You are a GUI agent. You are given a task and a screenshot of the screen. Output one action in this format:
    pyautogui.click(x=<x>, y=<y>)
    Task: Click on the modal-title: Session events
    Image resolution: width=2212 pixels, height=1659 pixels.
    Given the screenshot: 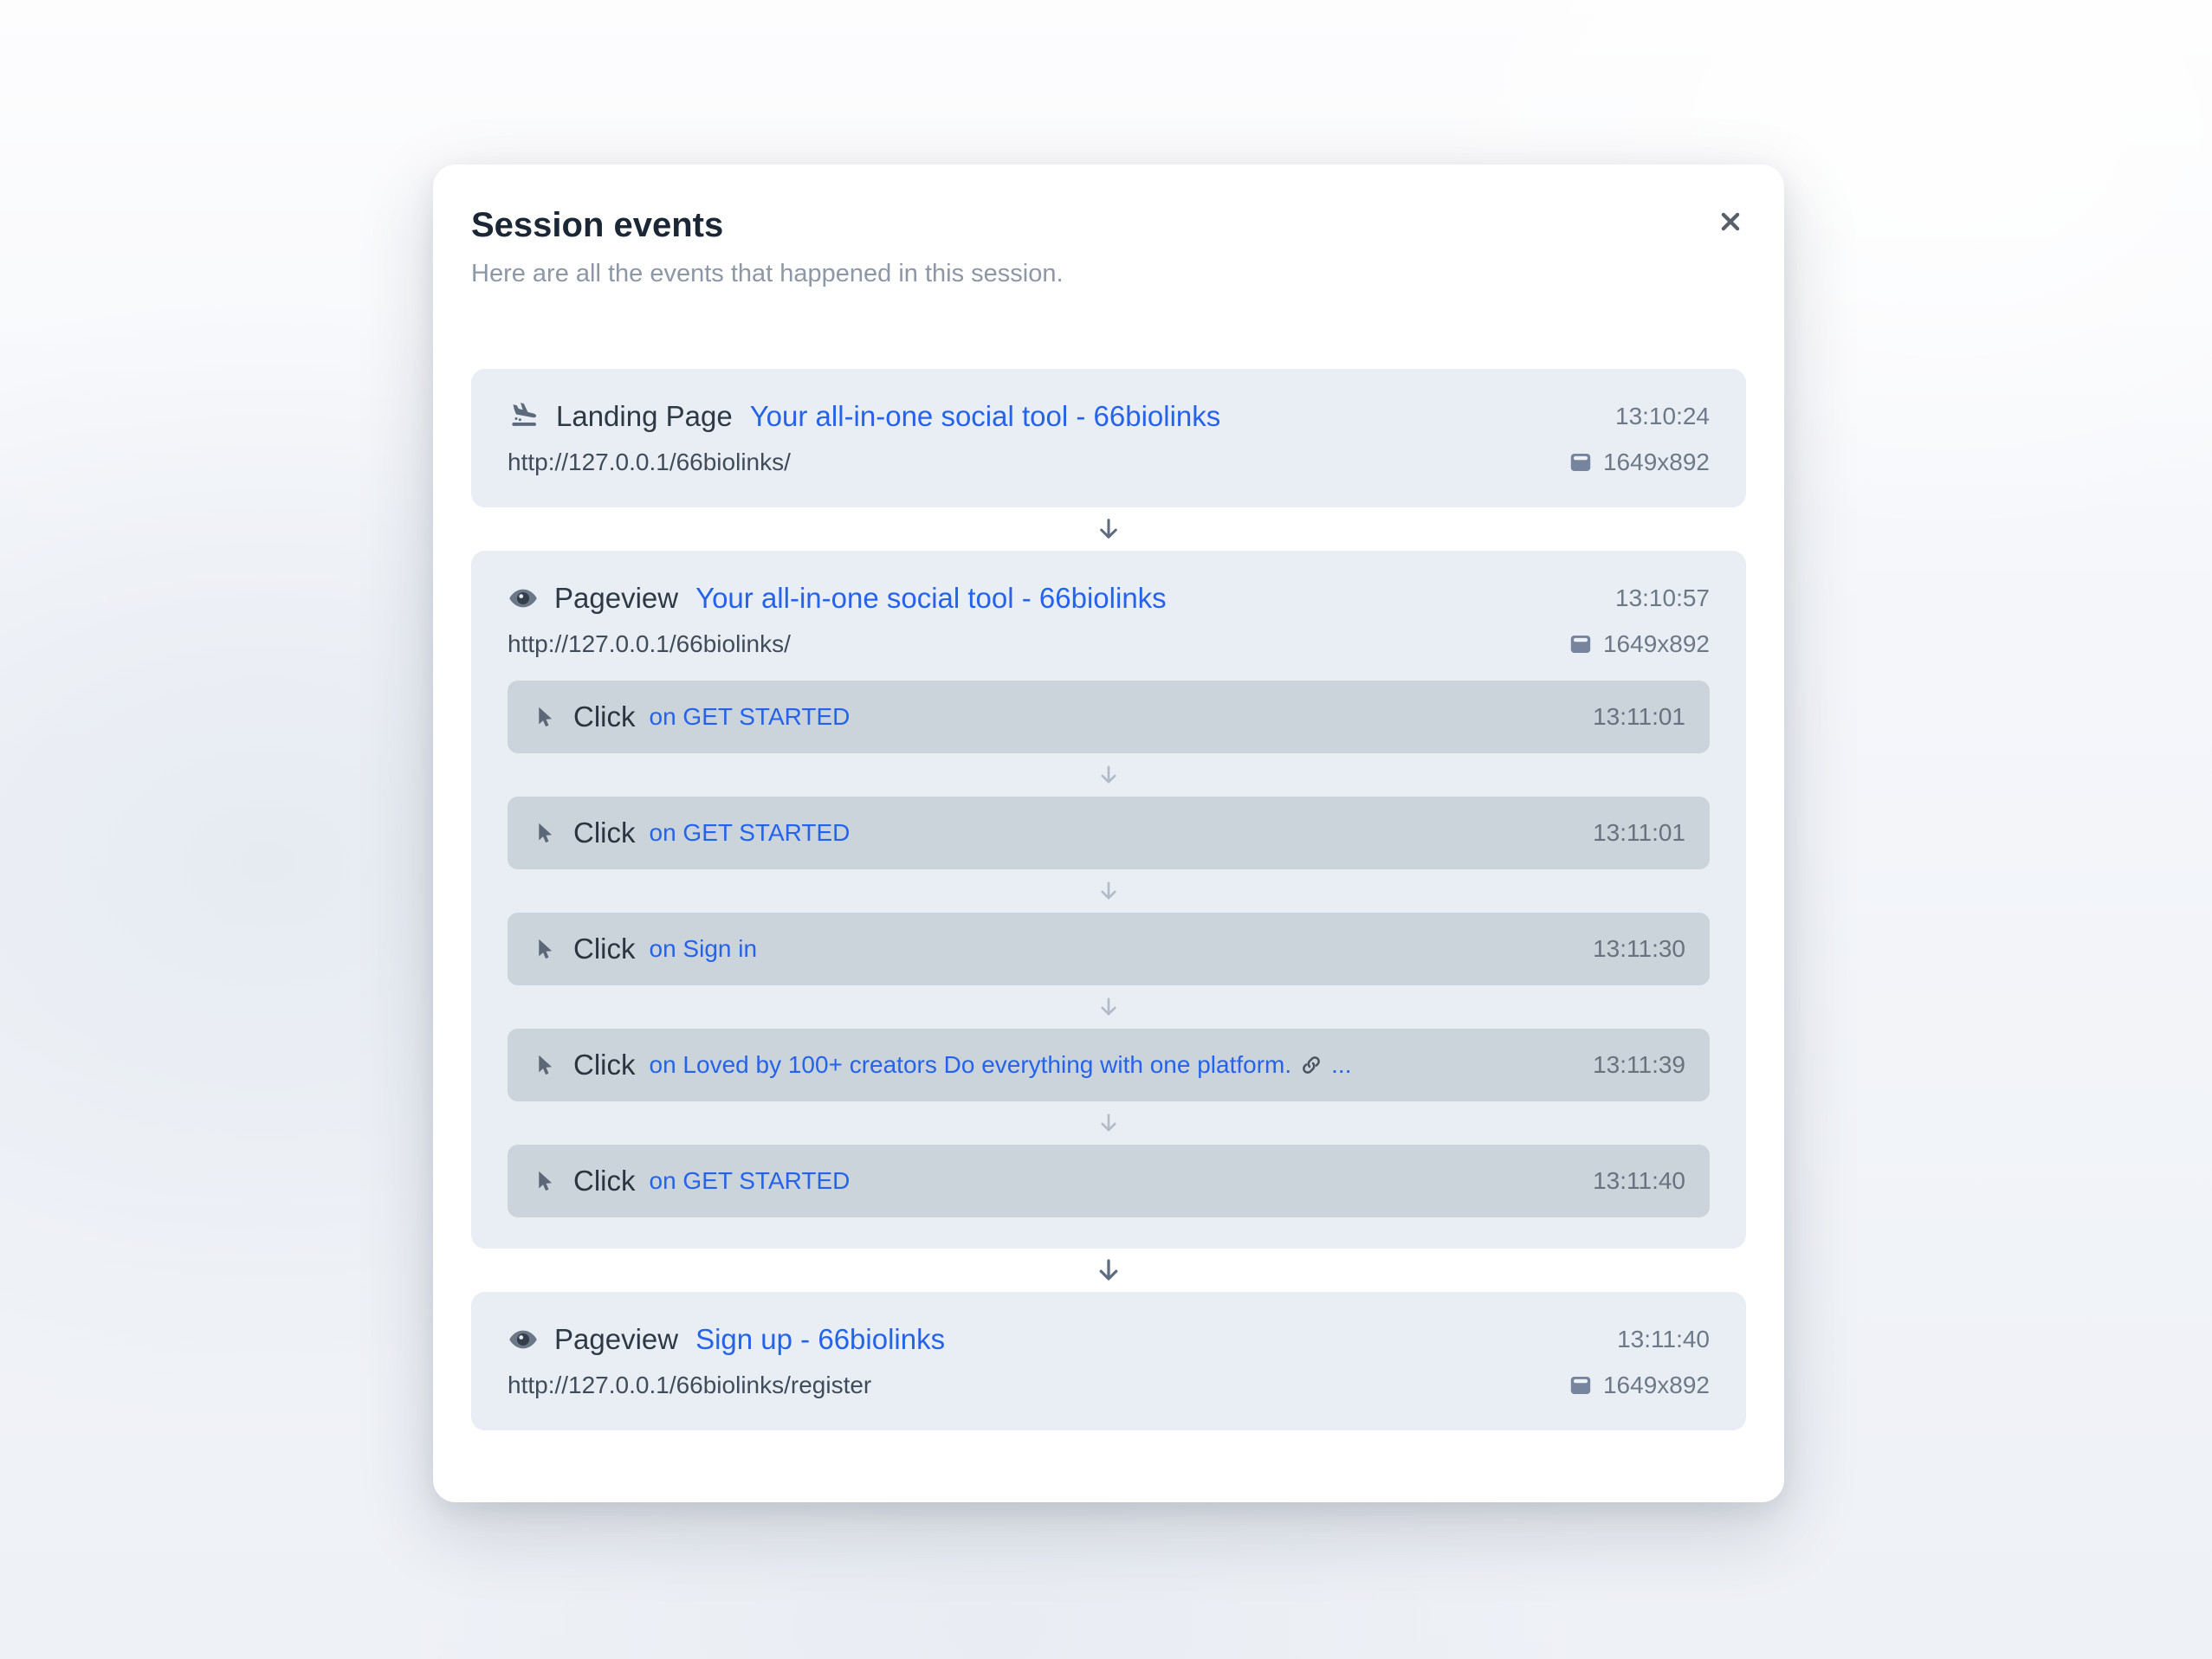 What is the action you would take?
    pyautogui.click(x=597, y=225)
    